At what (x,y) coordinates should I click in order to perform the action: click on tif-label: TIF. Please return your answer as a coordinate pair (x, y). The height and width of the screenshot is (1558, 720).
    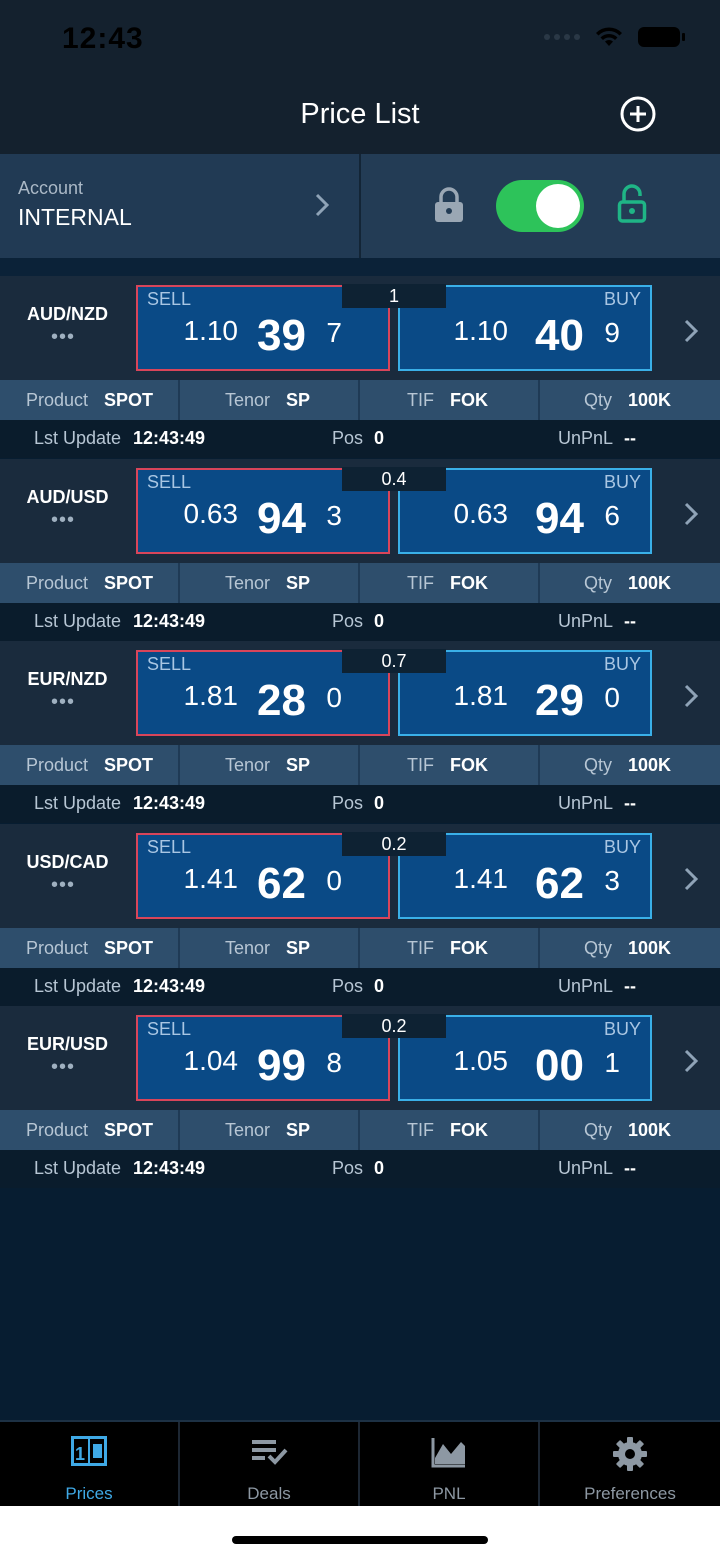
    Looking at the image, I should click on (420, 1130).